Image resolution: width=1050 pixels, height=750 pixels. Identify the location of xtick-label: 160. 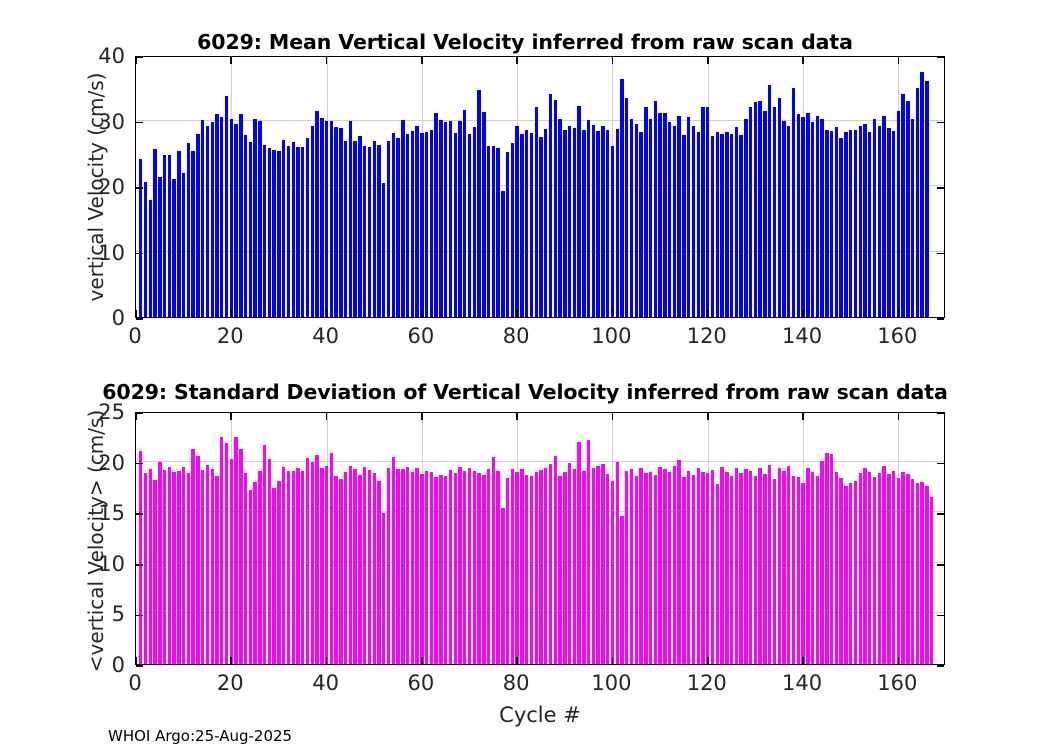
(897, 336).